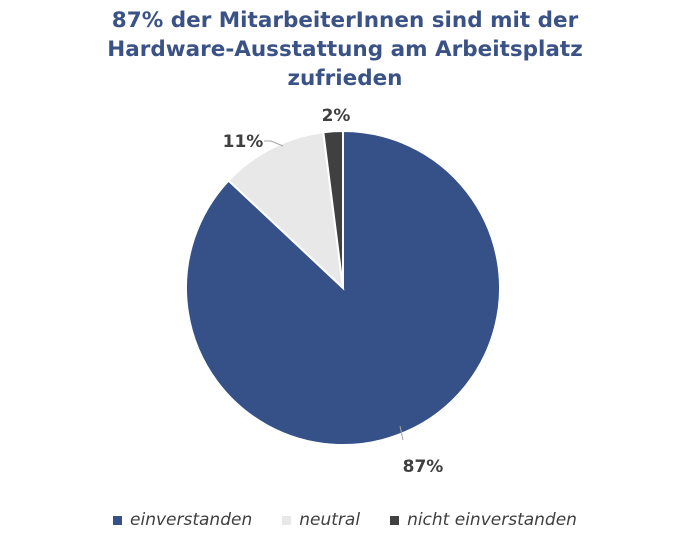  I want to click on pie-slice-nicht-einverstanden, so click(333, 209).